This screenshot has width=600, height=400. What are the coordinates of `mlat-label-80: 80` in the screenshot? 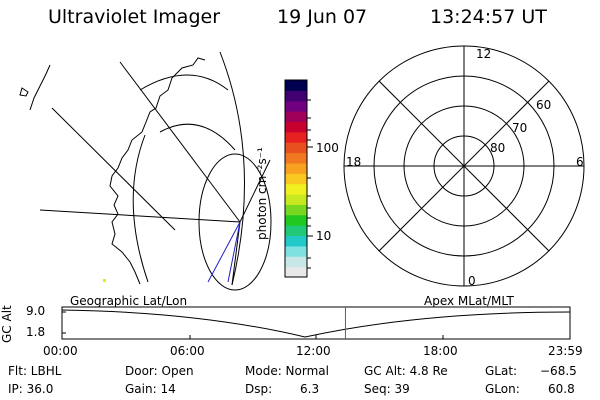 It's located at (498, 148).